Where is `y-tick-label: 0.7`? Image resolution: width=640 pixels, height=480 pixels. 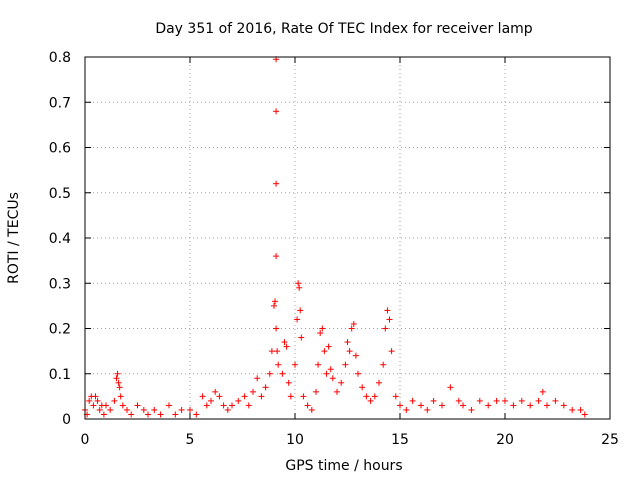
y-tick-label: 0.7 is located at coordinates (60, 103).